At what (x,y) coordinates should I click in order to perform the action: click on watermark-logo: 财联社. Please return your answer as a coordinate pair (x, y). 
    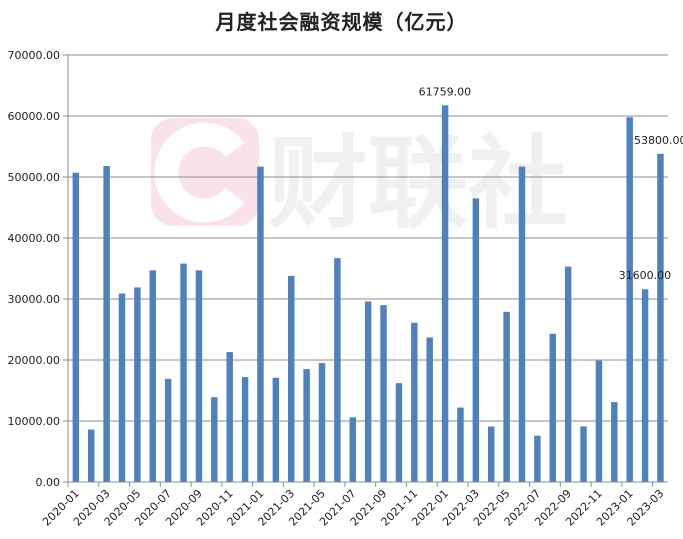
    Looking at the image, I should click on (359, 180).